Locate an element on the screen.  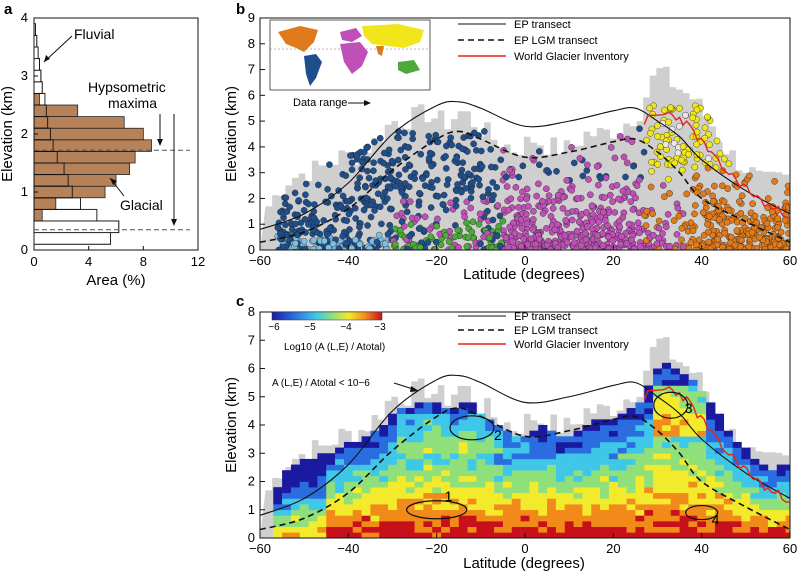
panel-b-xtick-label: −40 is located at coordinates (348, 260).